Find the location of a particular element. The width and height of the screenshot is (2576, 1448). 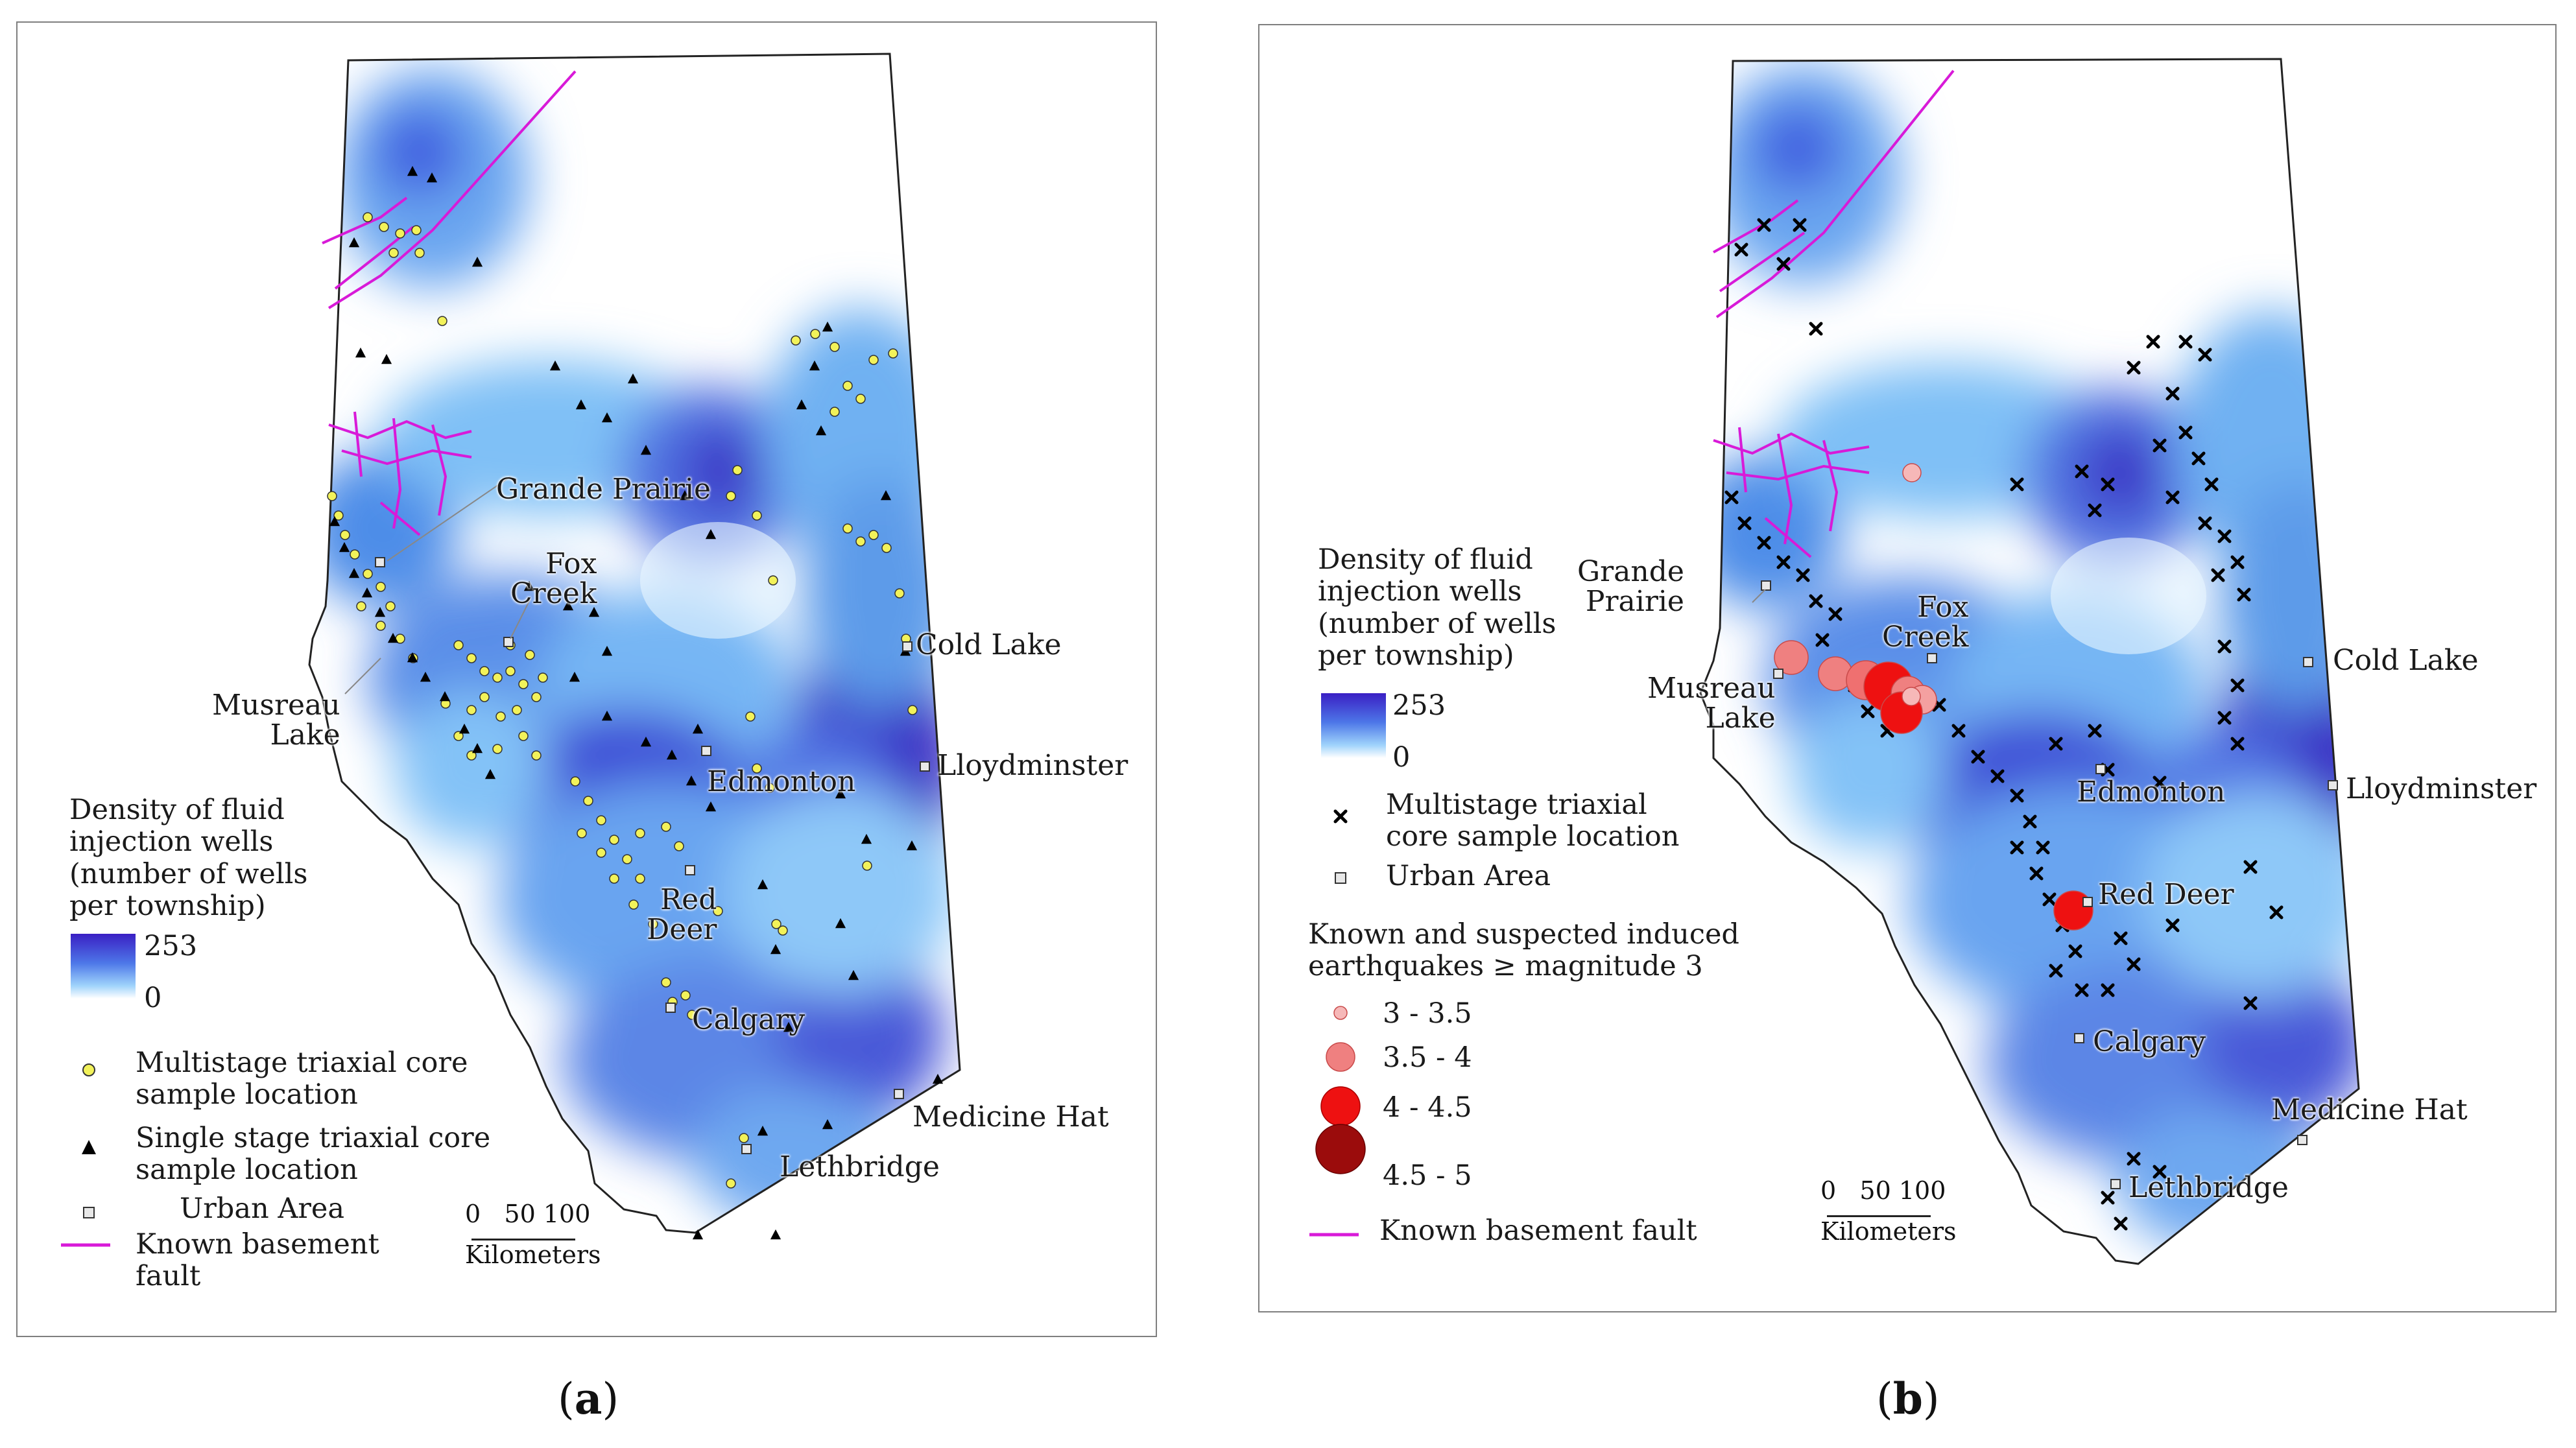

mag-3-3.5-icon is located at coordinates (1340, 1013).